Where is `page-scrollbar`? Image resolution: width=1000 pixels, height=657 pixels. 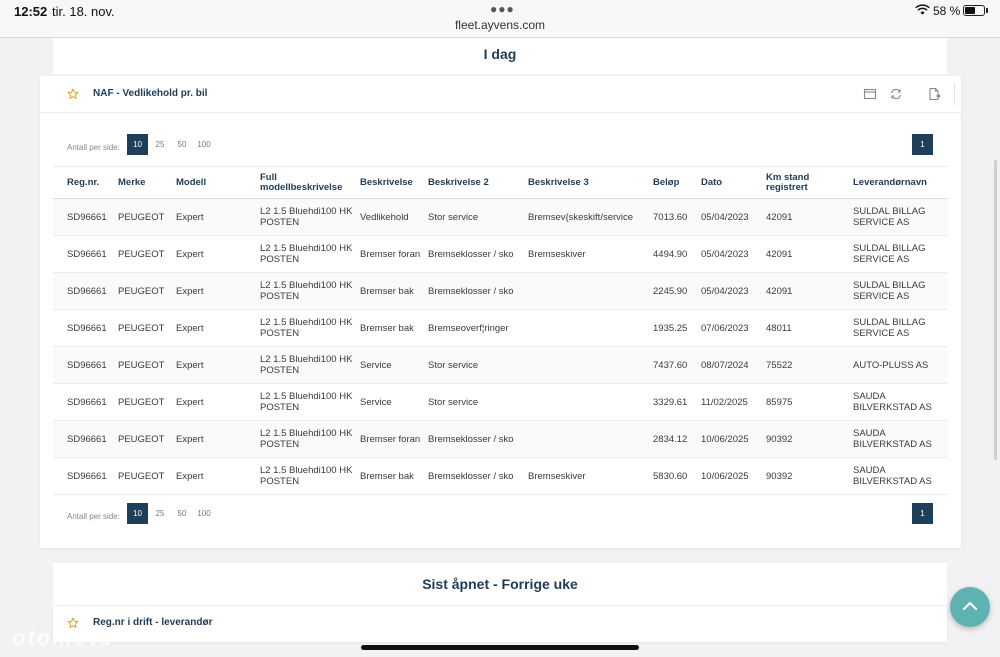 page-scrollbar is located at coordinates (995, 310).